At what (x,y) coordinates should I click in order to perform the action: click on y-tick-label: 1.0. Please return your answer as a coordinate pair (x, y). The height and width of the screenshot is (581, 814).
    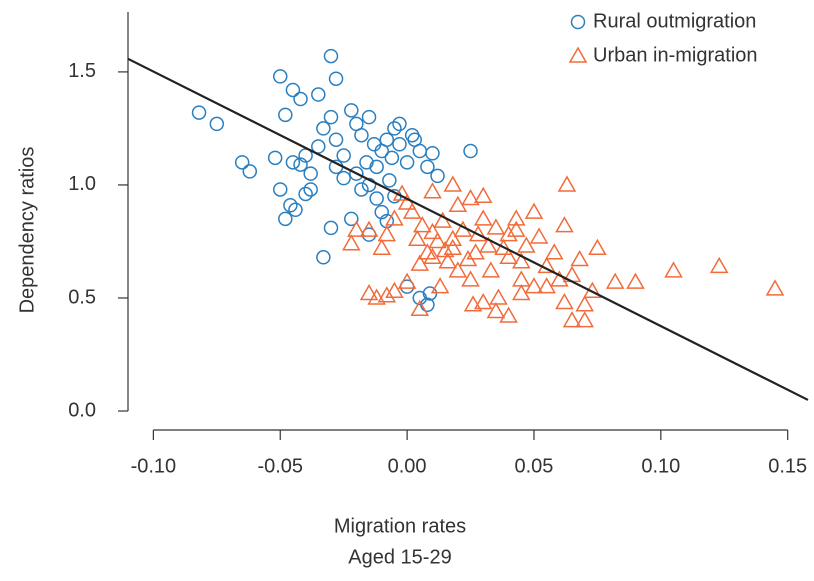
    Looking at the image, I should click on (82, 184).